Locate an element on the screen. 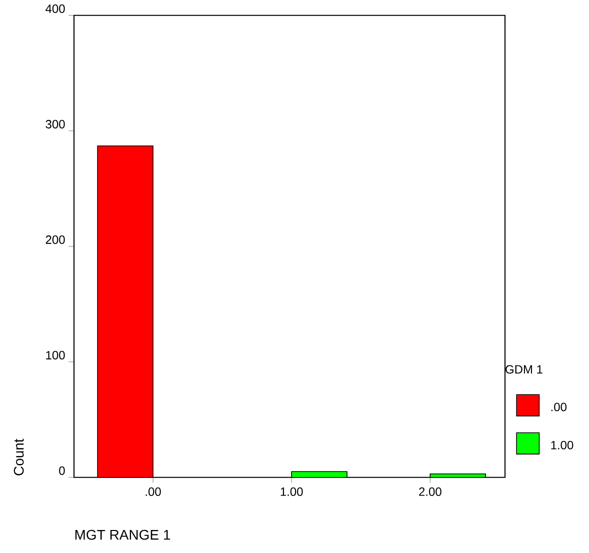  y-tick-label: 0 is located at coordinates (62, 470).